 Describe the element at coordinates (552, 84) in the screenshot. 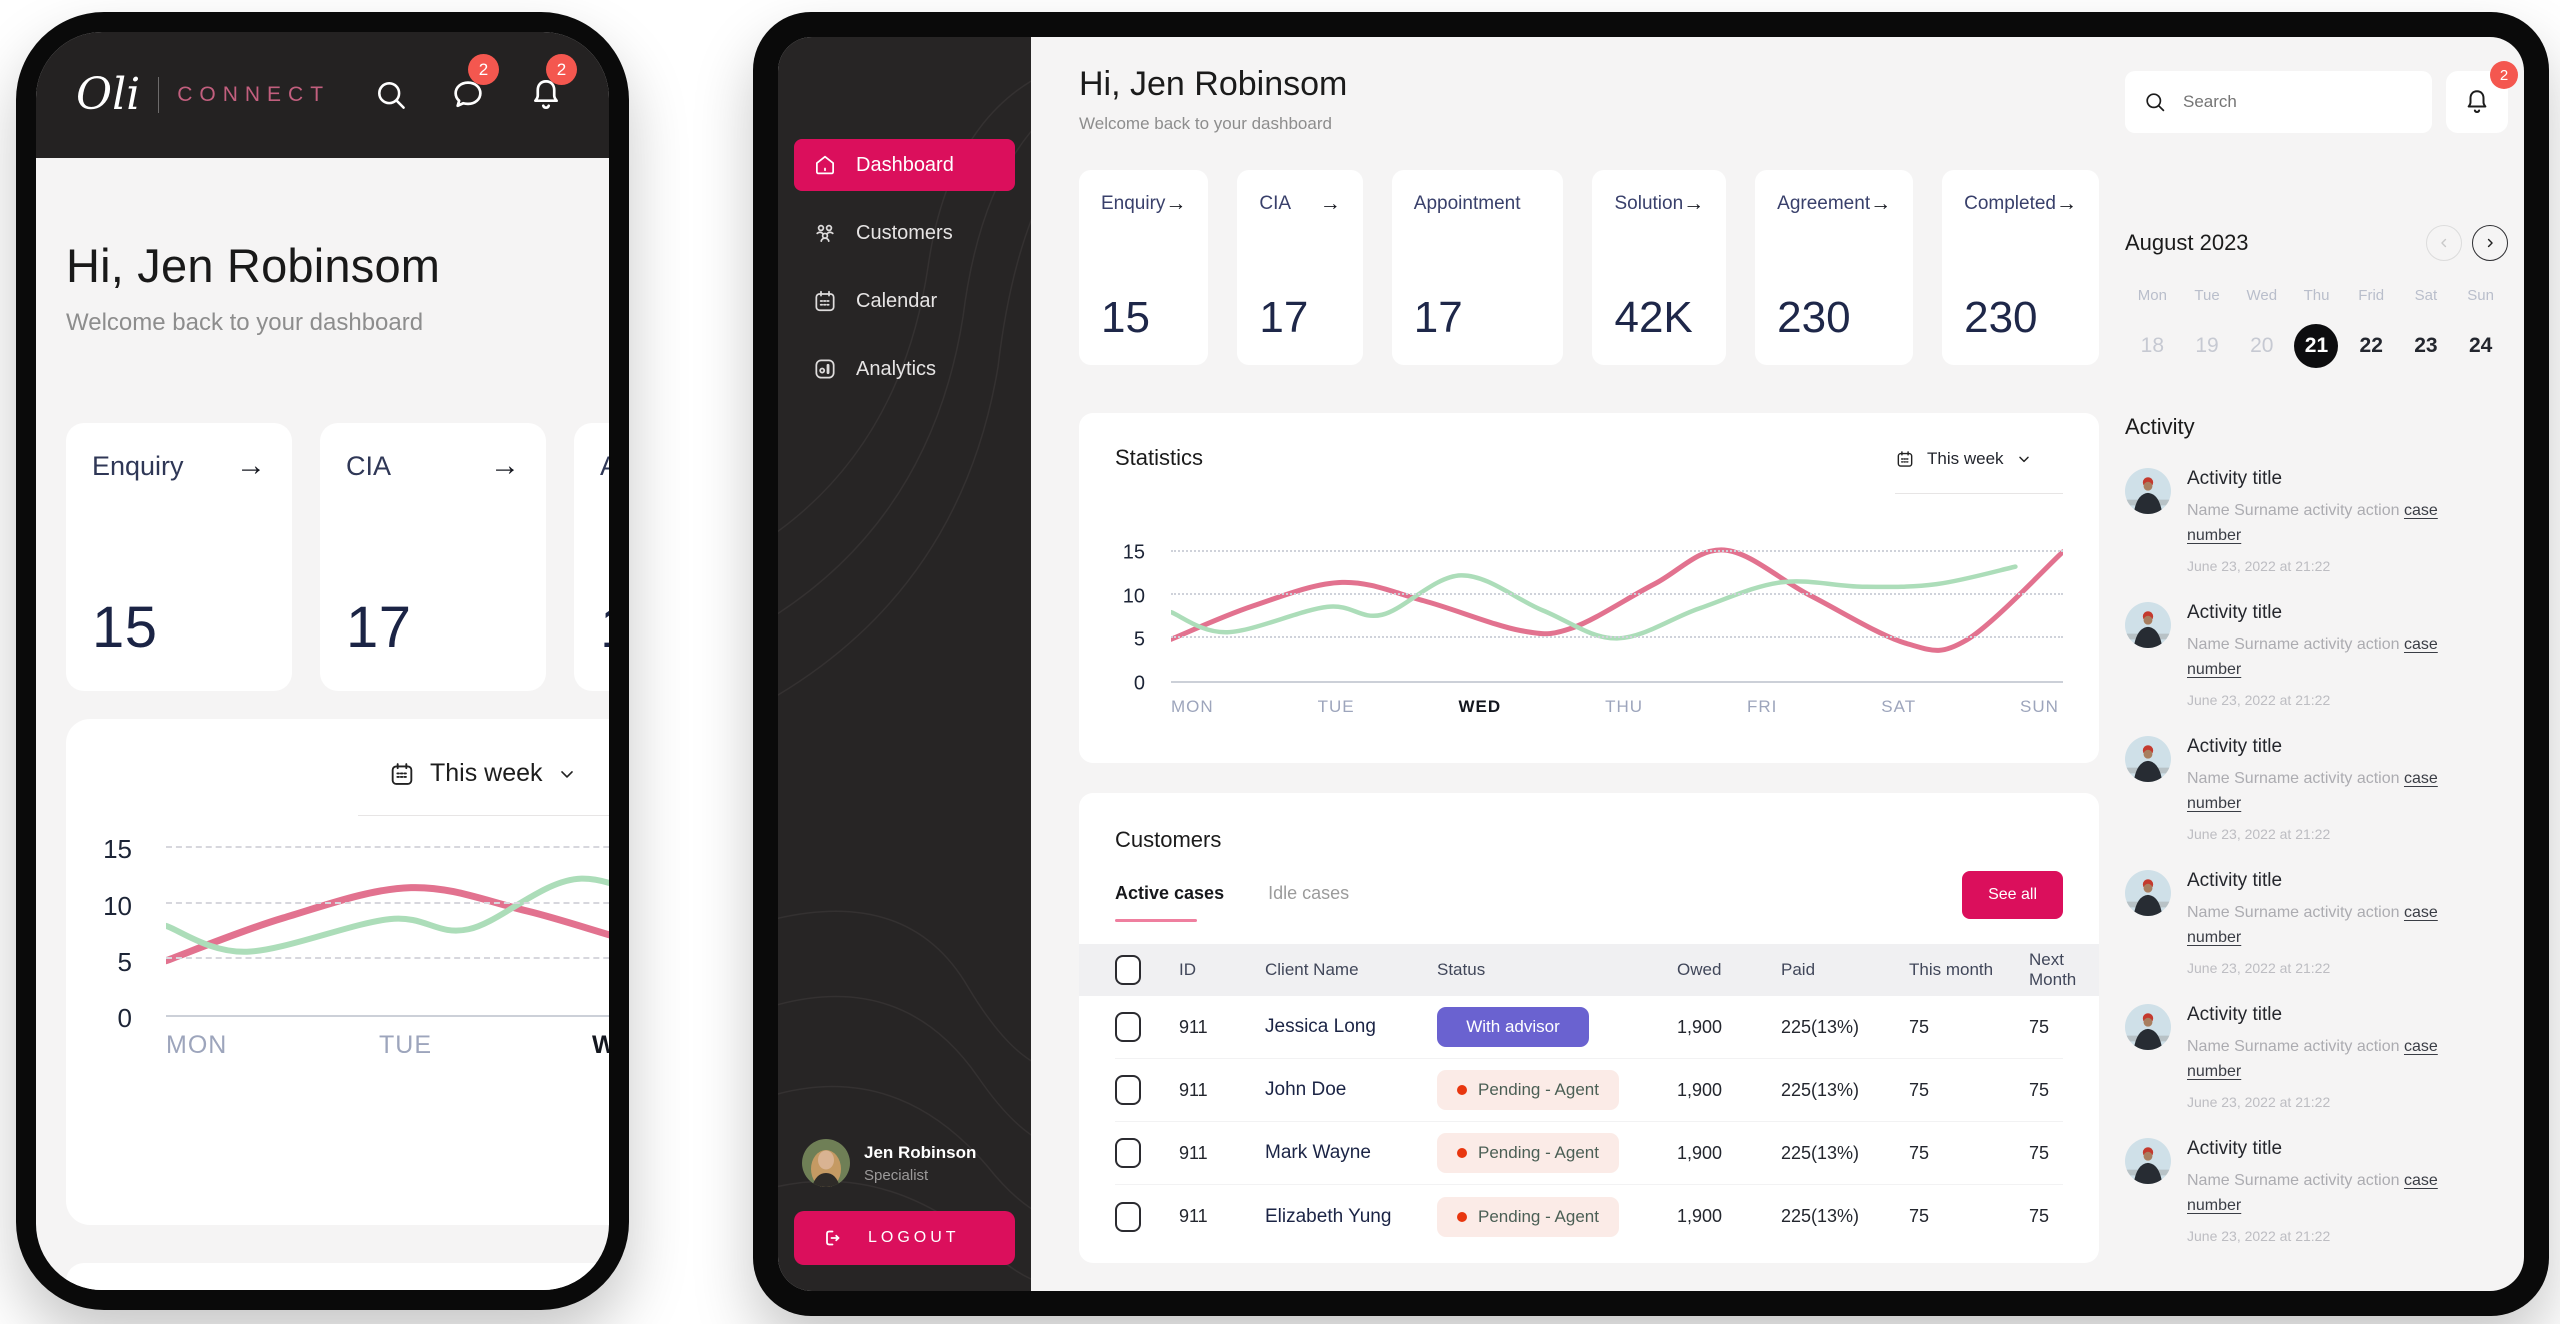

I see `bell-icon: 2` at that location.